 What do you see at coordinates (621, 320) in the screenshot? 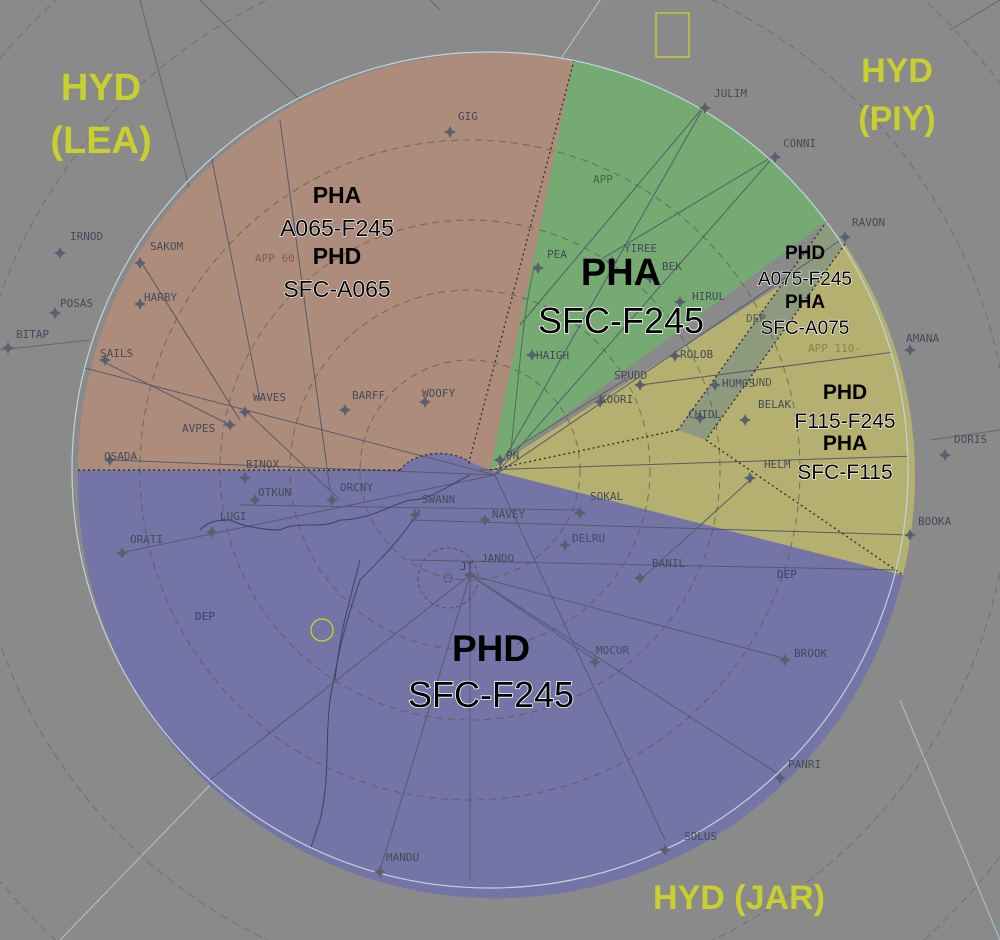
I see `north-sector-alt: SFC-F245` at bounding box center [621, 320].